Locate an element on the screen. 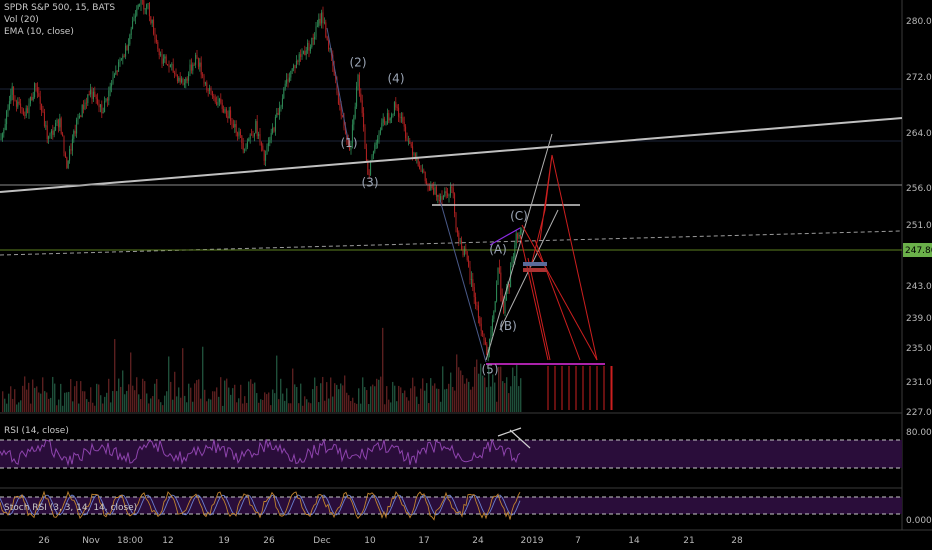  y-tick-label: 239.00 is located at coordinates (919, 319).